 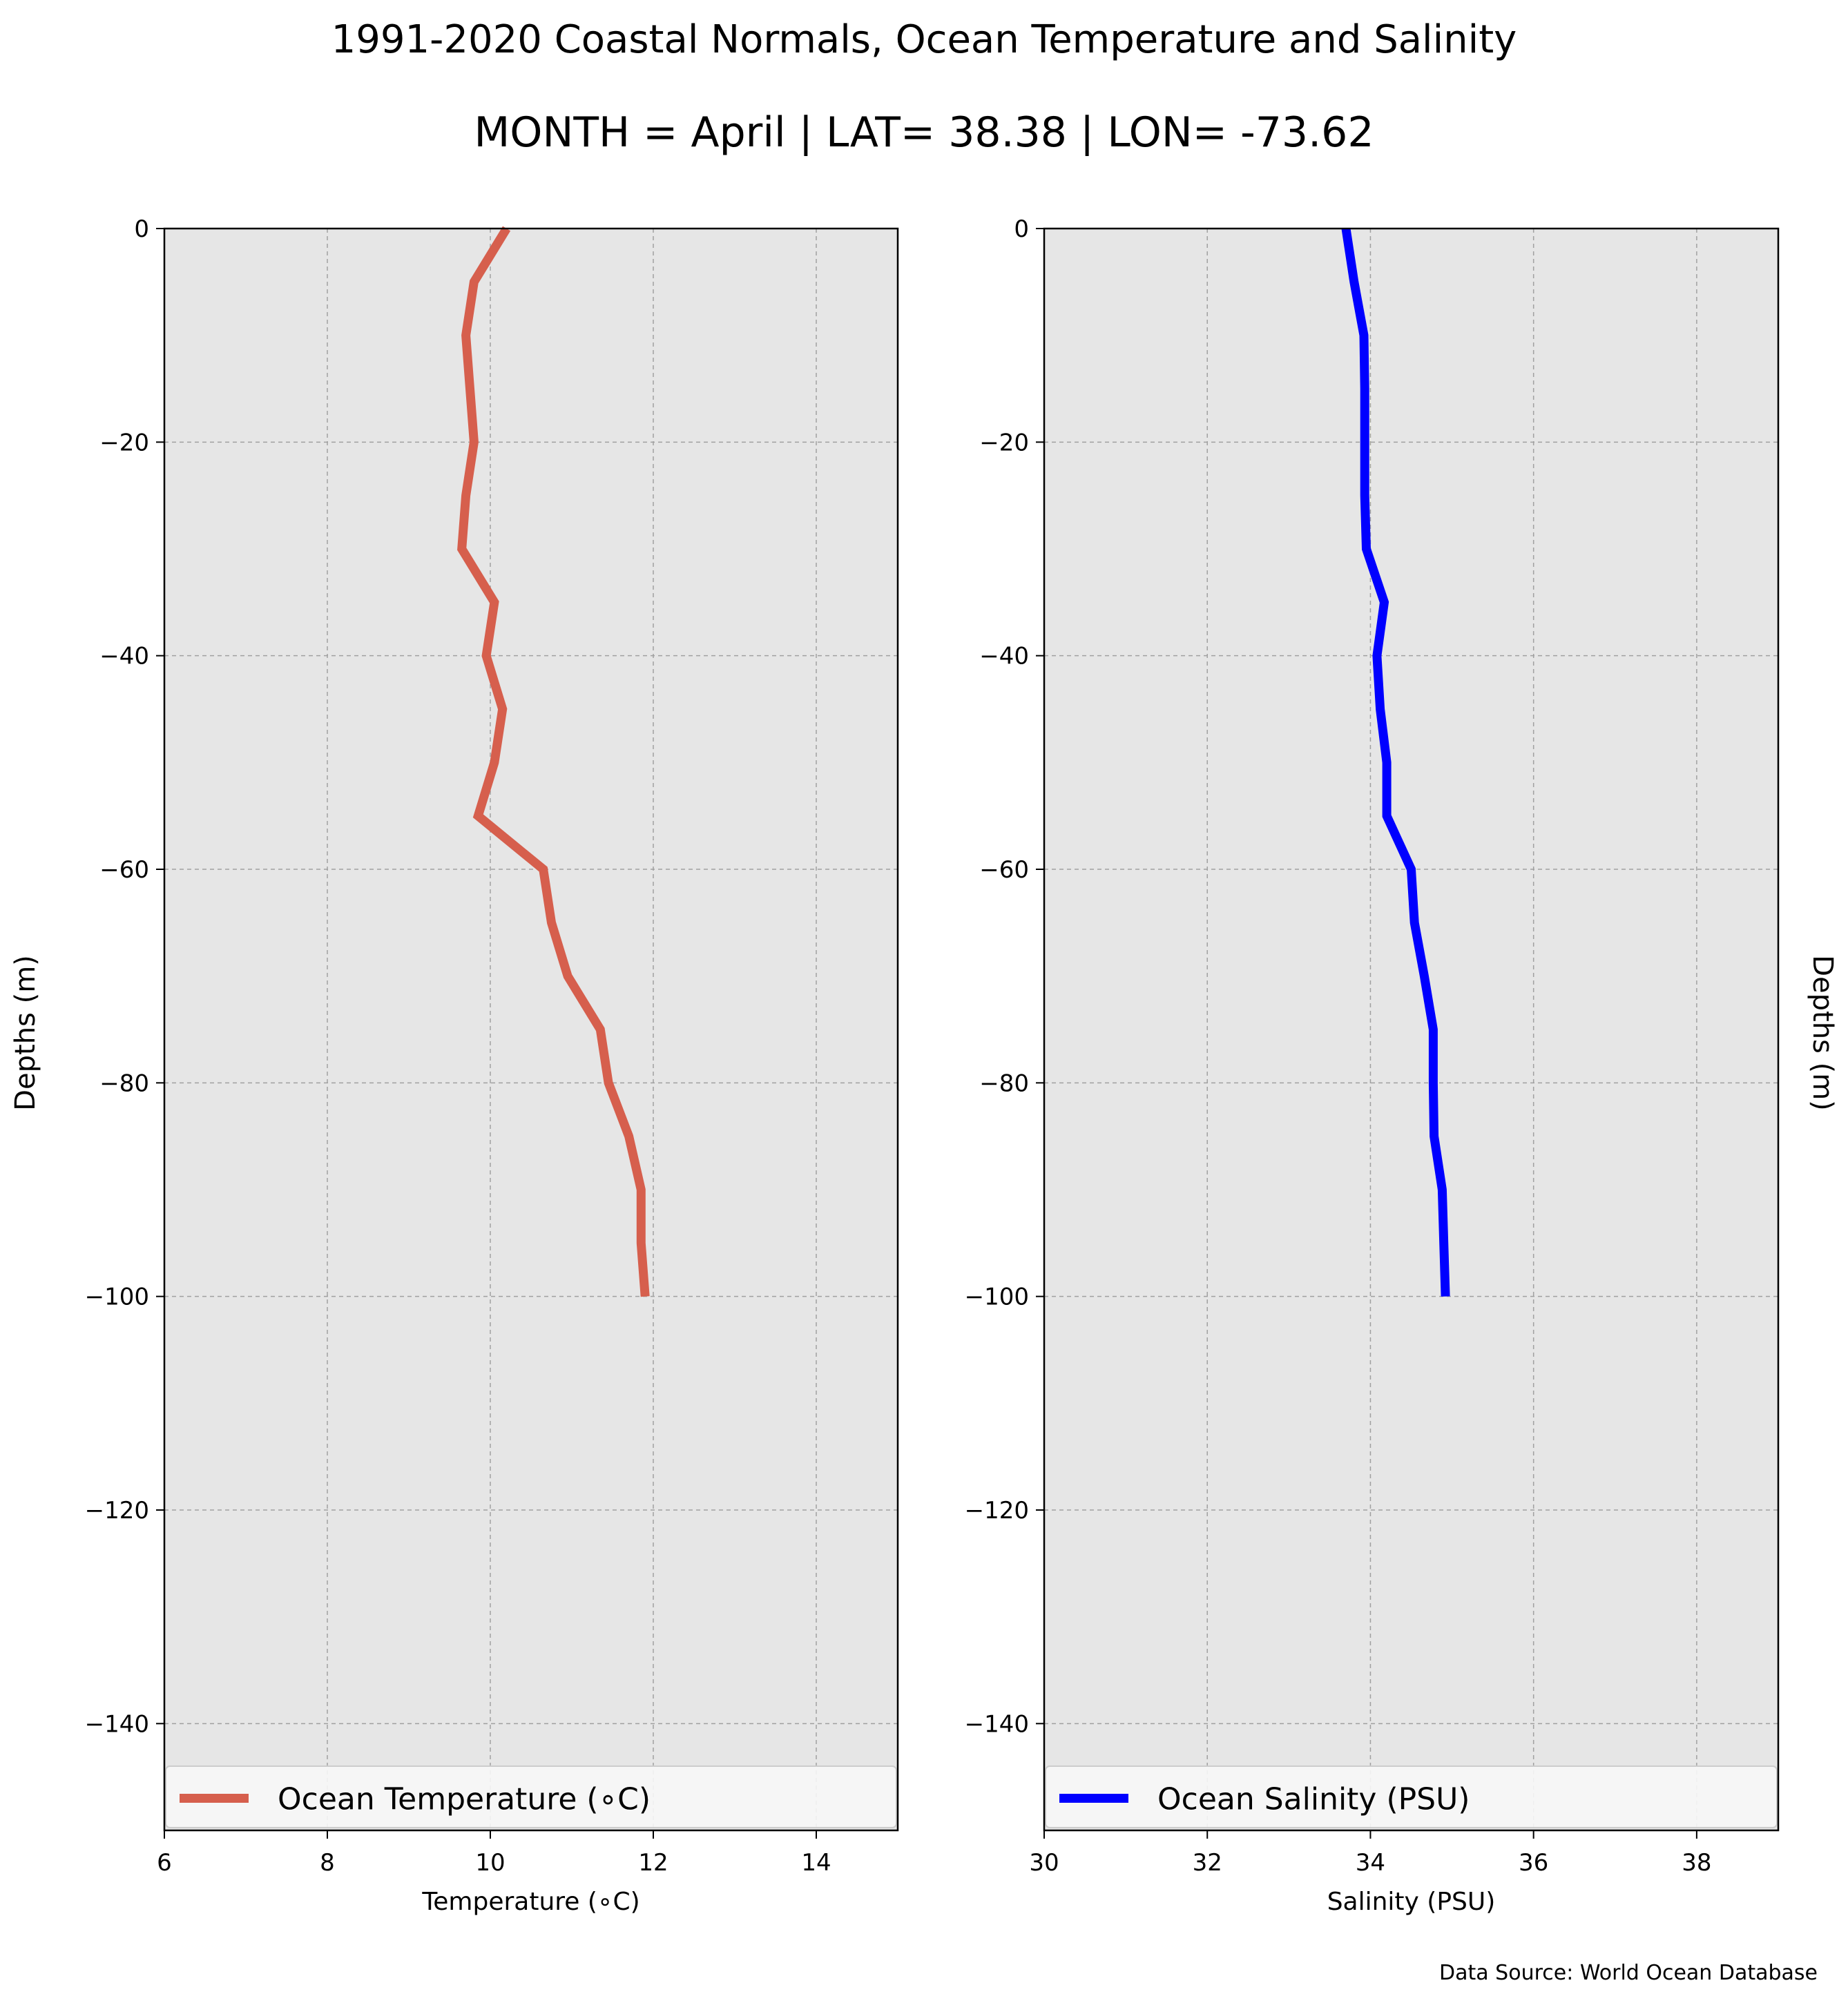 I want to click on chart-subtitle: MONTH = April | LAT= 38.38 | LON= -73.62, so click(x=924, y=132).